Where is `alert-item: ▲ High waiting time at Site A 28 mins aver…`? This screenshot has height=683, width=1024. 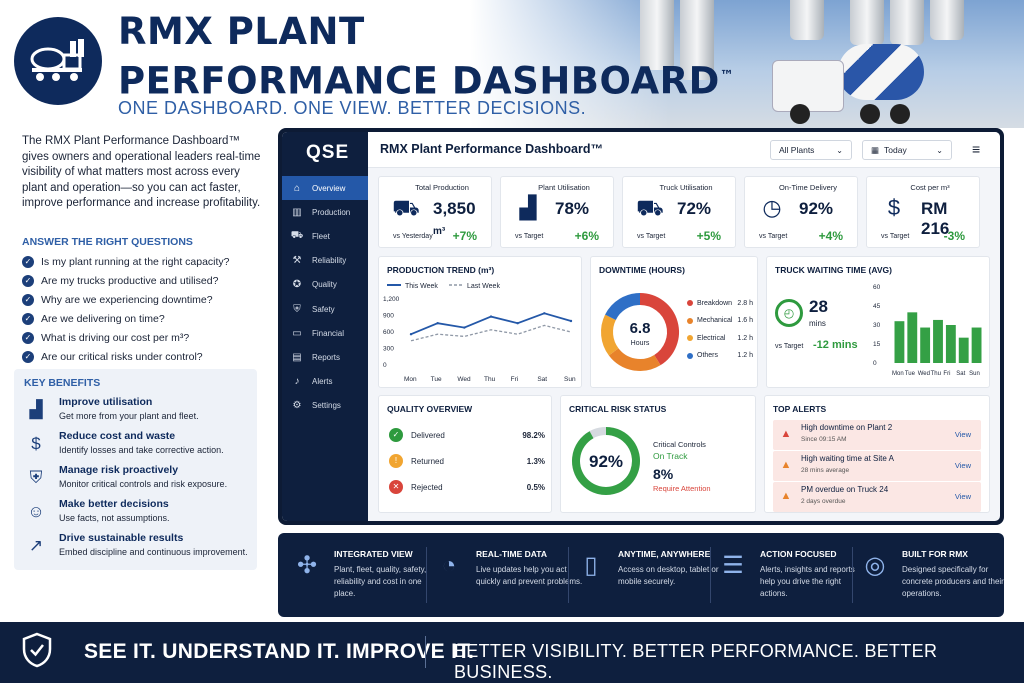 alert-item: ▲ High waiting time at Site A 28 mins aver… is located at coordinates (877, 466).